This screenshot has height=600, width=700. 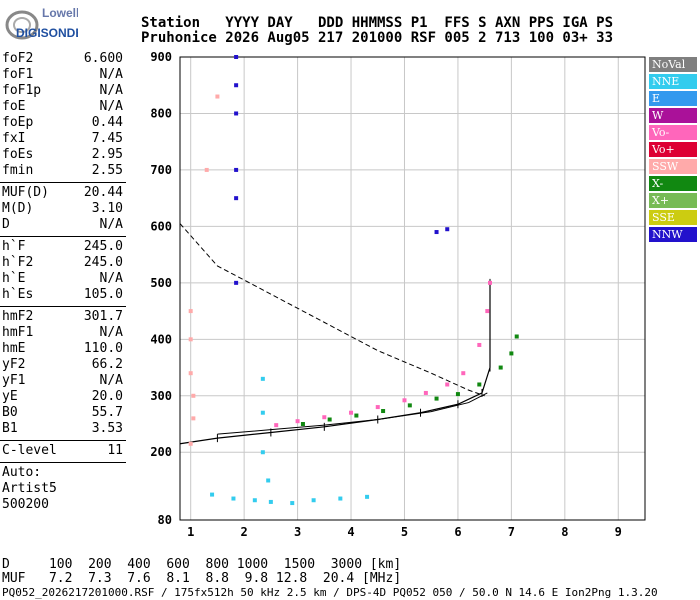 I want to click on param-row: fxI 7.45, so click(x=64, y=139).